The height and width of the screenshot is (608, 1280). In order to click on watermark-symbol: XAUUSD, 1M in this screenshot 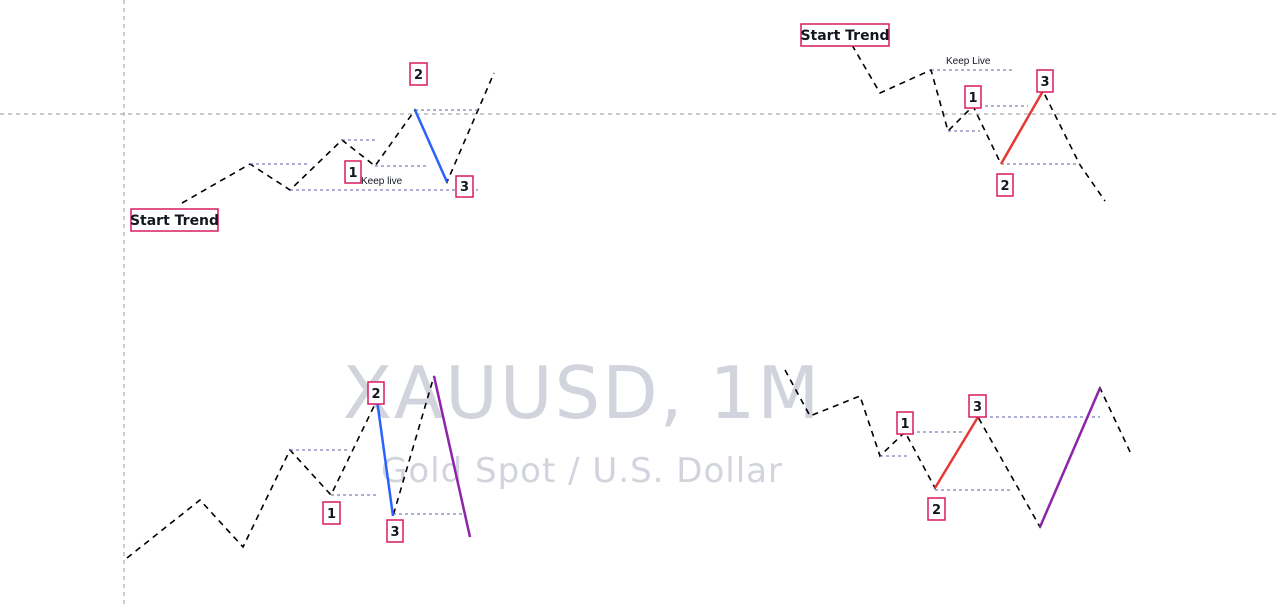, I will do `click(582, 393)`.